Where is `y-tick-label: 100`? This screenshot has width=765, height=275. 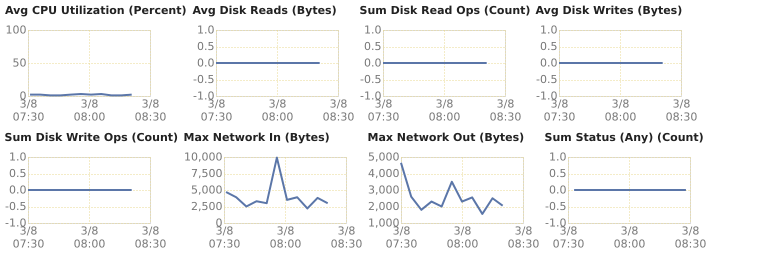
y-tick-label: 100 is located at coordinates (16, 30).